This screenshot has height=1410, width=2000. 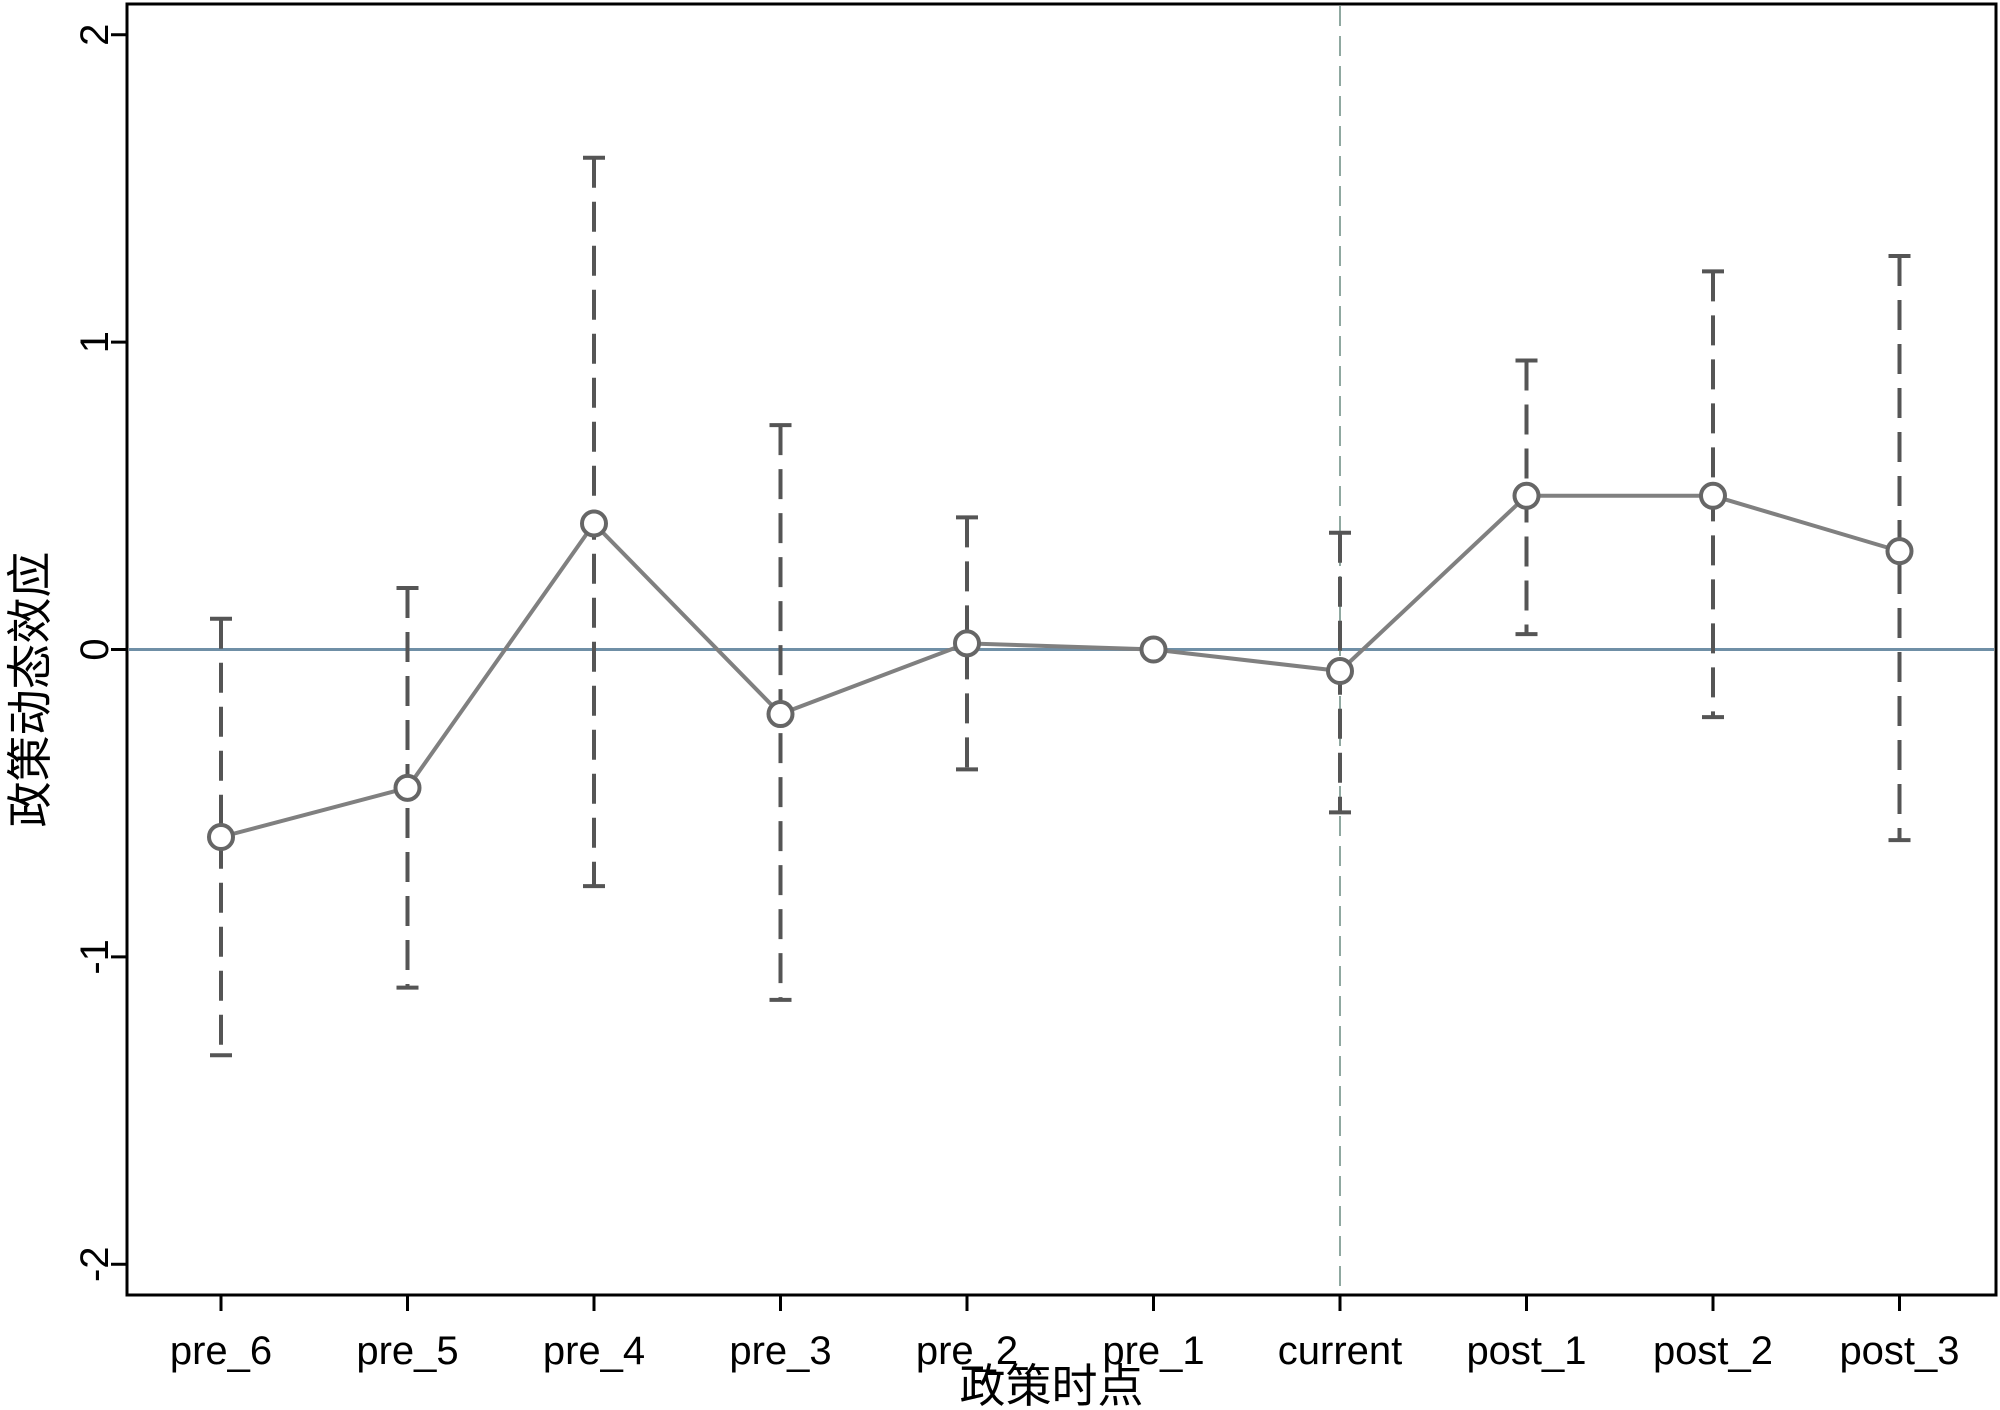 I want to click on y-tick-label: 2, so click(x=95, y=35).